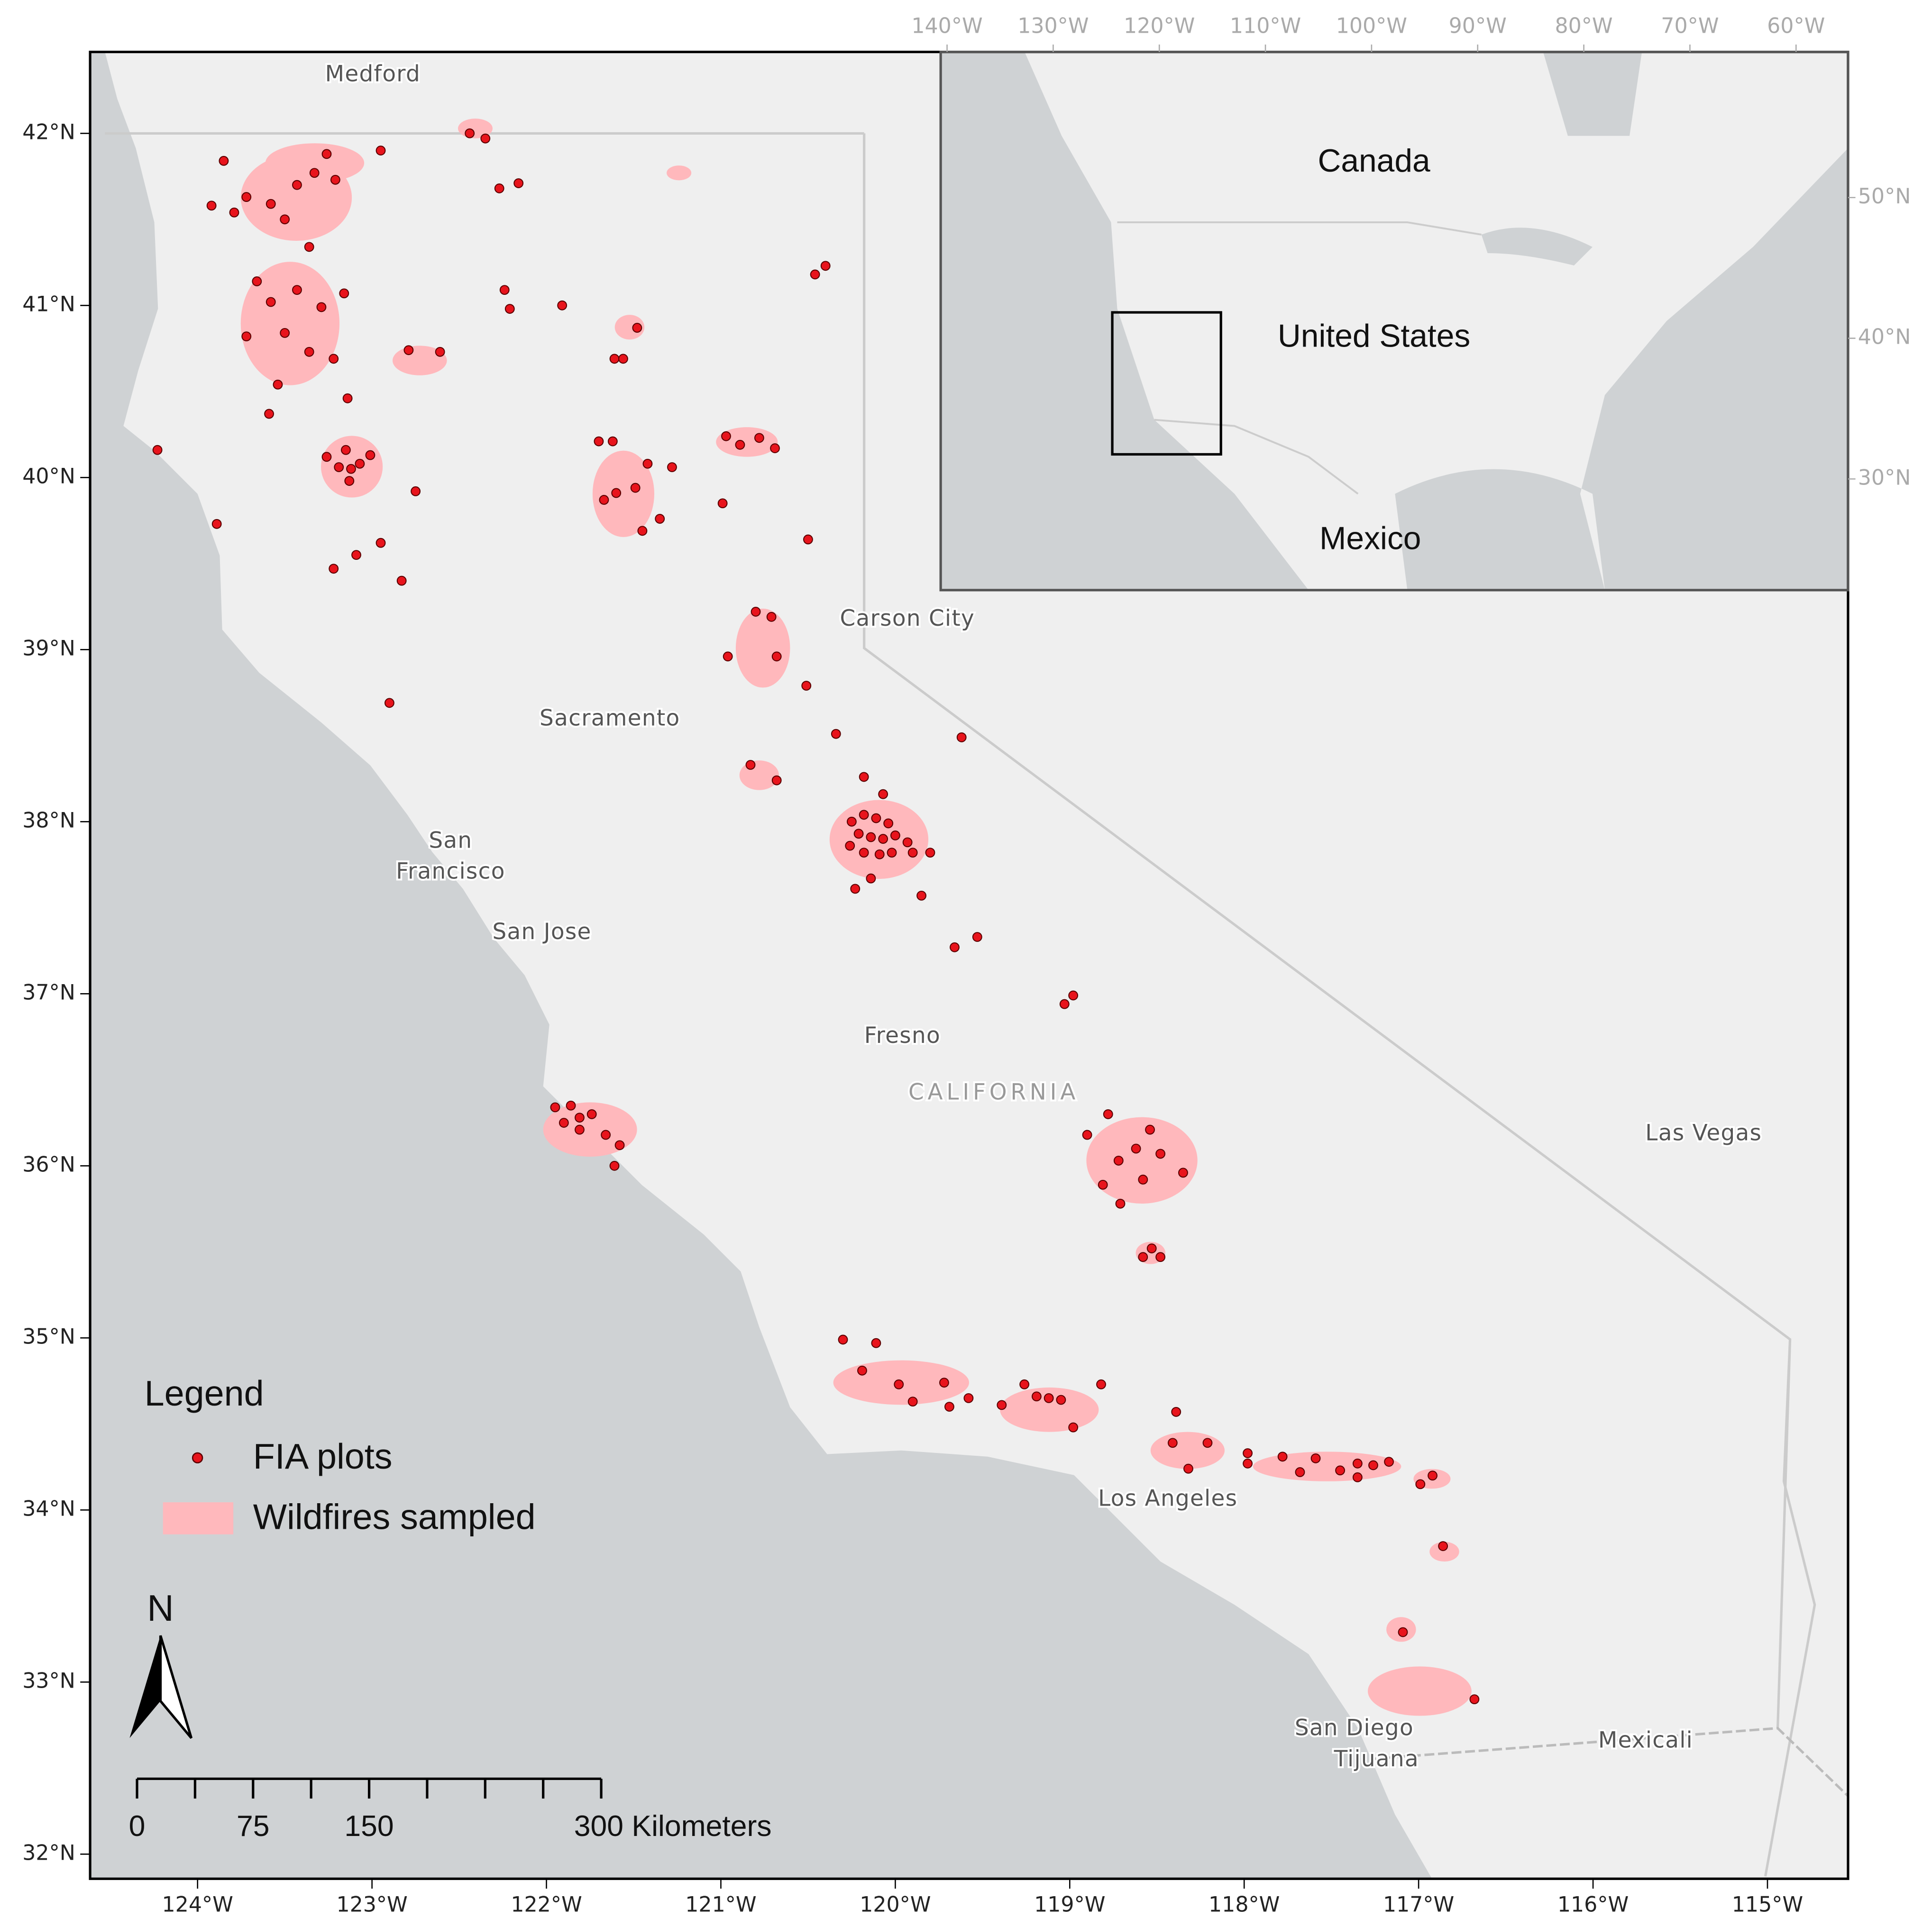  Describe the element at coordinates (1069, 1905) in the screenshot. I see `x-tick-label: 119°W` at that location.